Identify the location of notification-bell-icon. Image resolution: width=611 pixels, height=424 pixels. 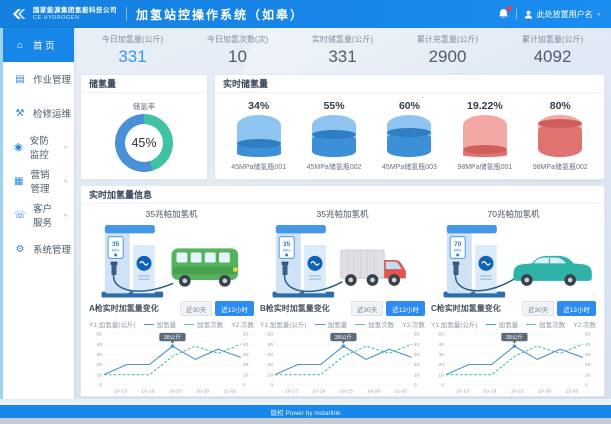
(505, 13).